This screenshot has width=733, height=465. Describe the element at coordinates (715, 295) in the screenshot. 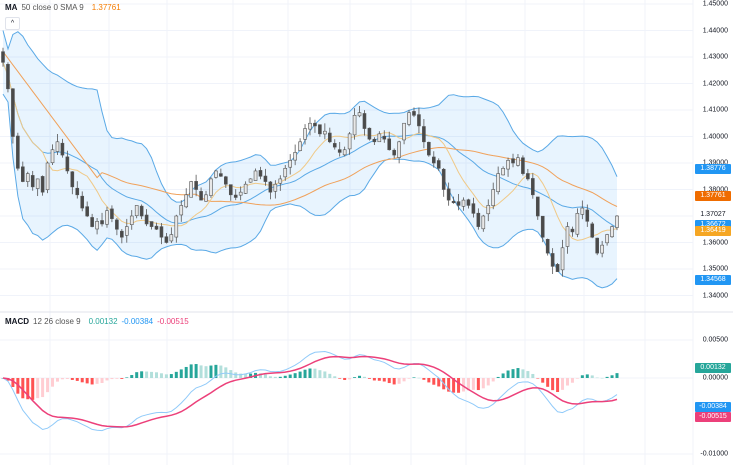

I see `price-tick-label: 1.34000` at that location.